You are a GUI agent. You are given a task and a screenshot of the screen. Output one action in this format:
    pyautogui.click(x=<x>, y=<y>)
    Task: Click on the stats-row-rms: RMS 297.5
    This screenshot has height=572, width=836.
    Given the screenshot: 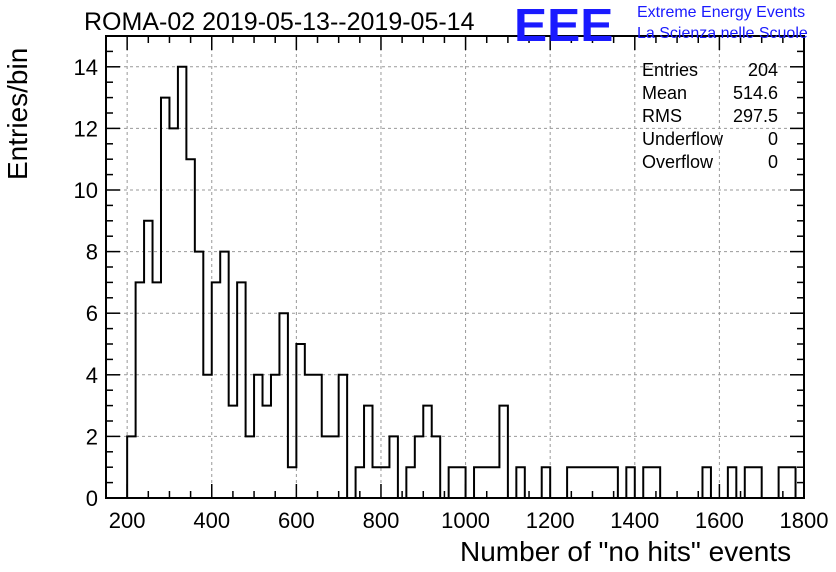 What is the action you would take?
    pyautogui.click(x=710, y=116)
    